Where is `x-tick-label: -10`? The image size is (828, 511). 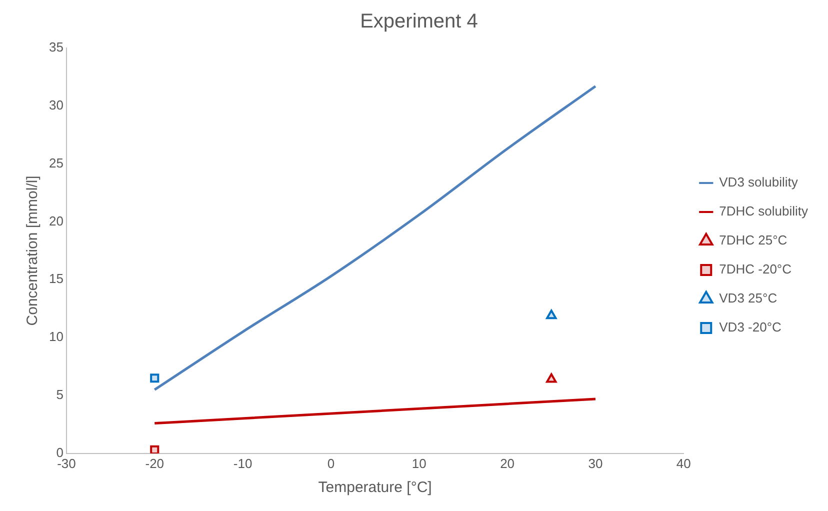
x-tick-label: -10 is located at coordinates (242, 463).